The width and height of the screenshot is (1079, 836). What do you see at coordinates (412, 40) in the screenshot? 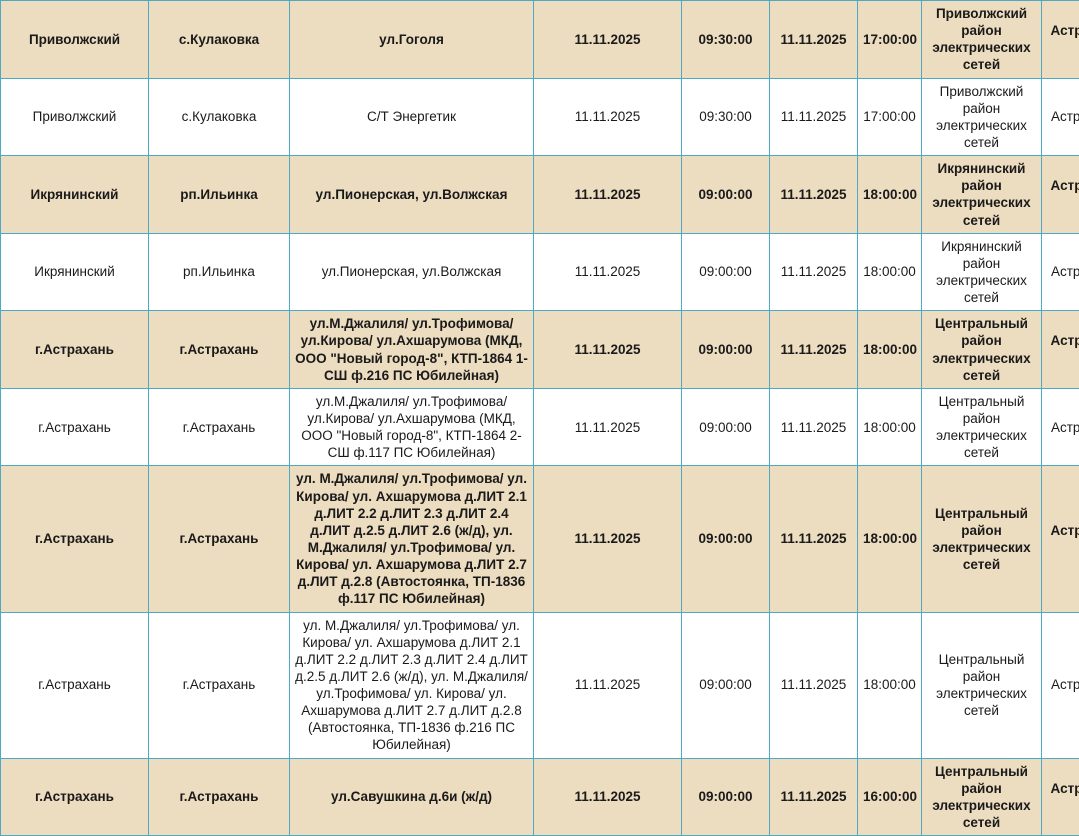
I see `cell-address: ул.Гоголя` at bounding box center [412, 40].